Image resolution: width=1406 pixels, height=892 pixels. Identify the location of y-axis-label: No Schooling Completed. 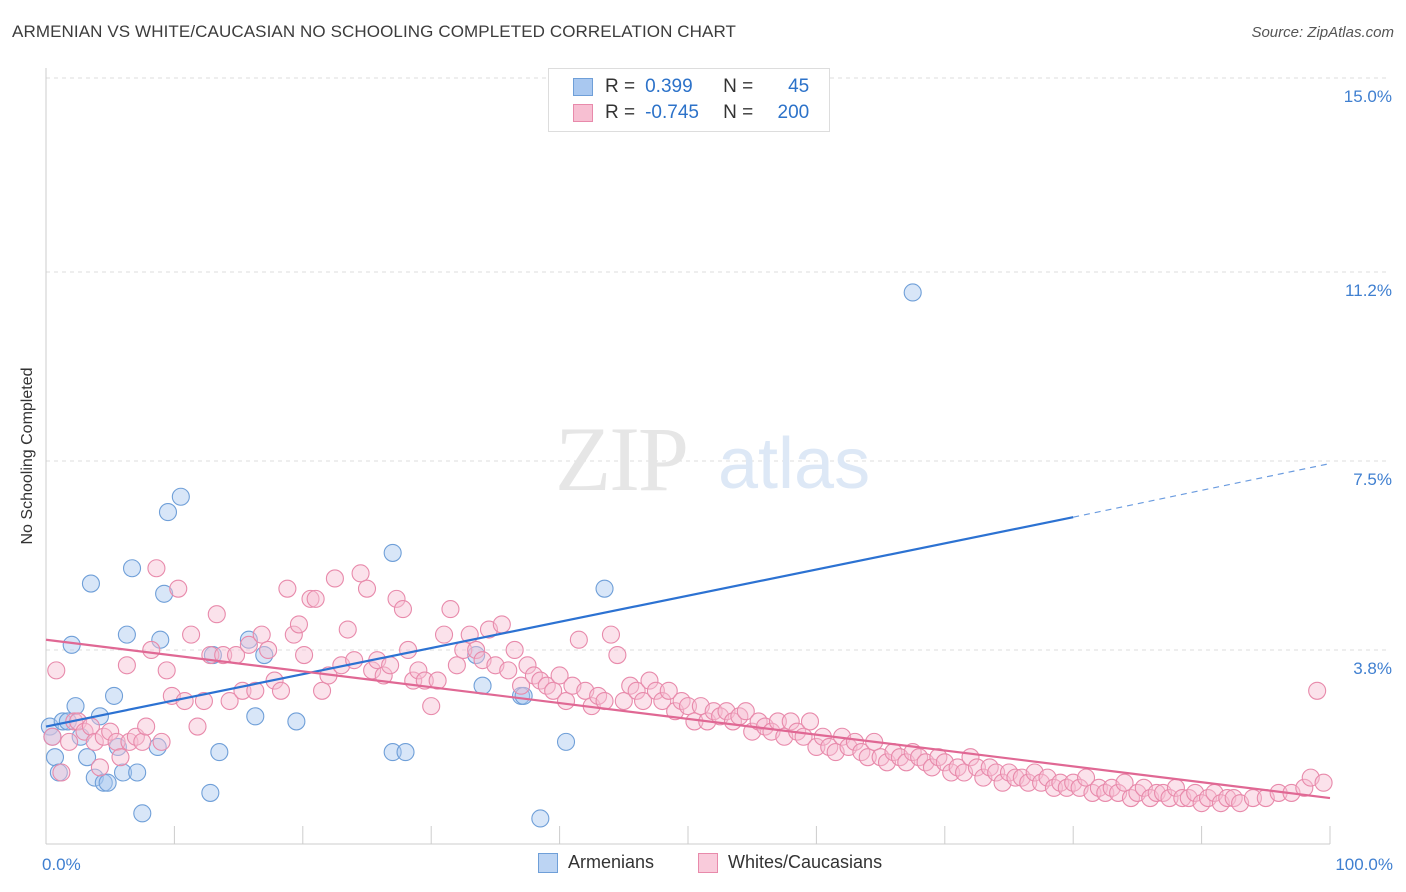
(27, 456).